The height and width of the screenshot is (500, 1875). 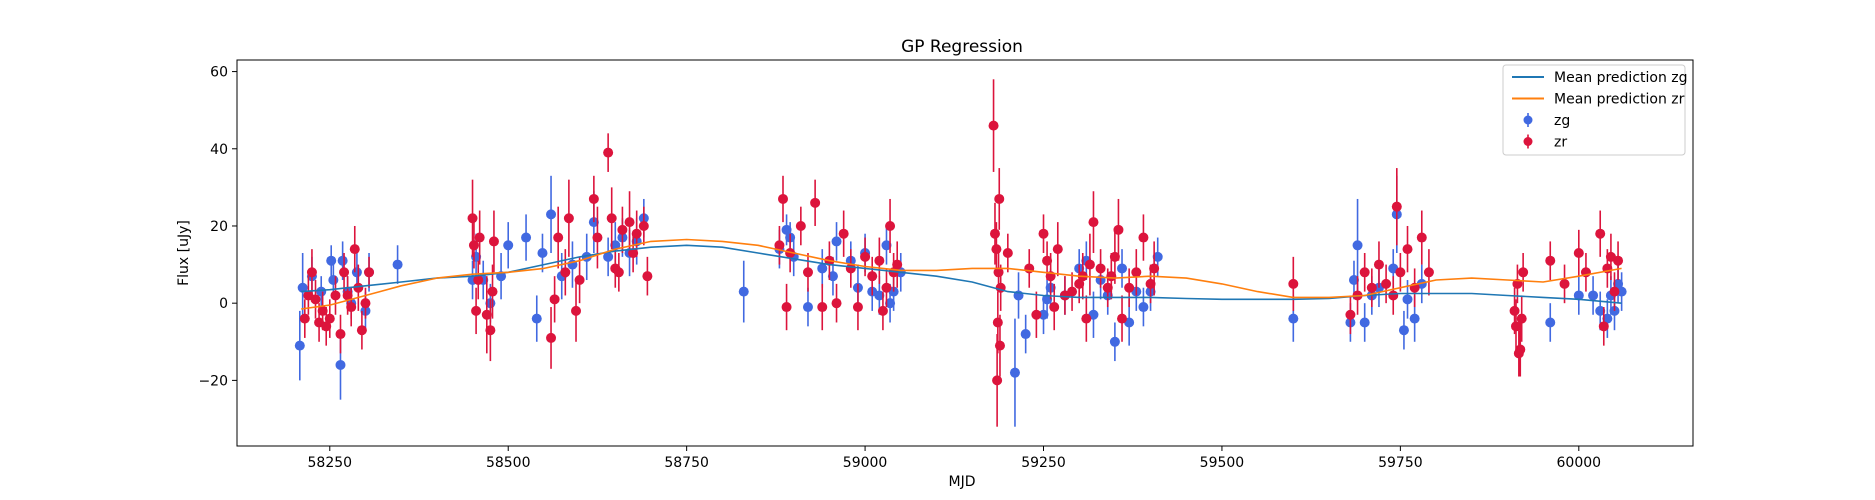 I want to click on x-tick-label: 59000, so click(x=865, y=463).